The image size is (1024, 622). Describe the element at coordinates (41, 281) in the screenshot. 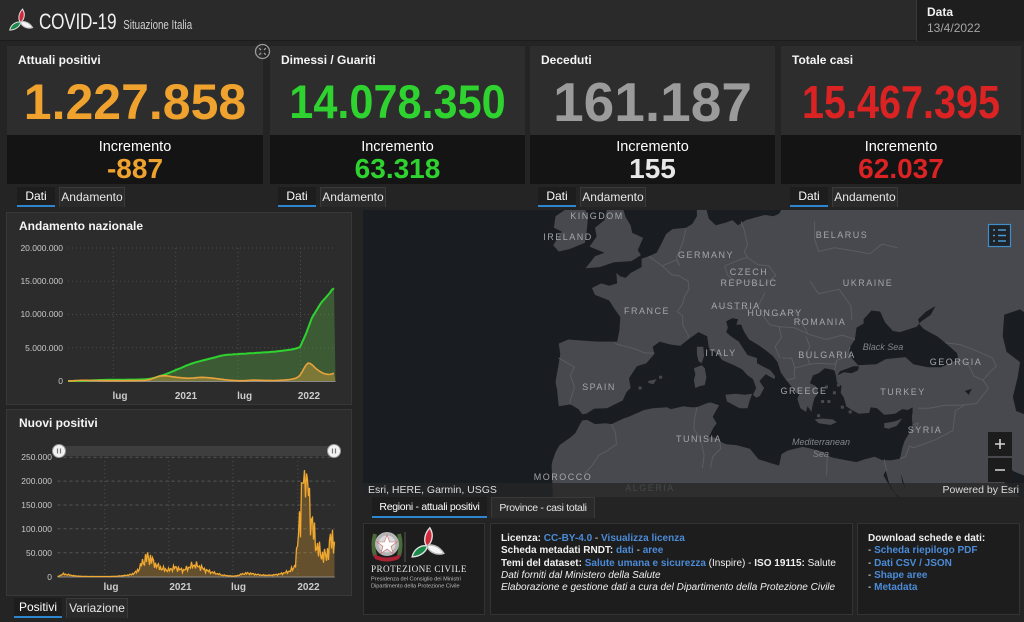

I see `svg-text: 15.000.000` at that location.